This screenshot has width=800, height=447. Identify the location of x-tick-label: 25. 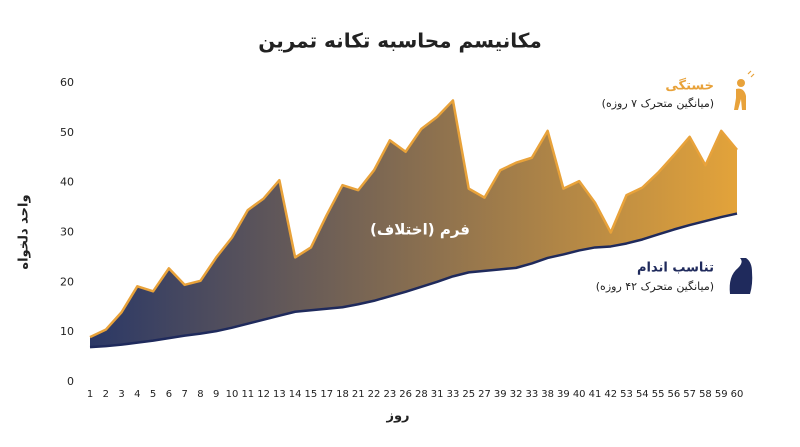
(468, 394).